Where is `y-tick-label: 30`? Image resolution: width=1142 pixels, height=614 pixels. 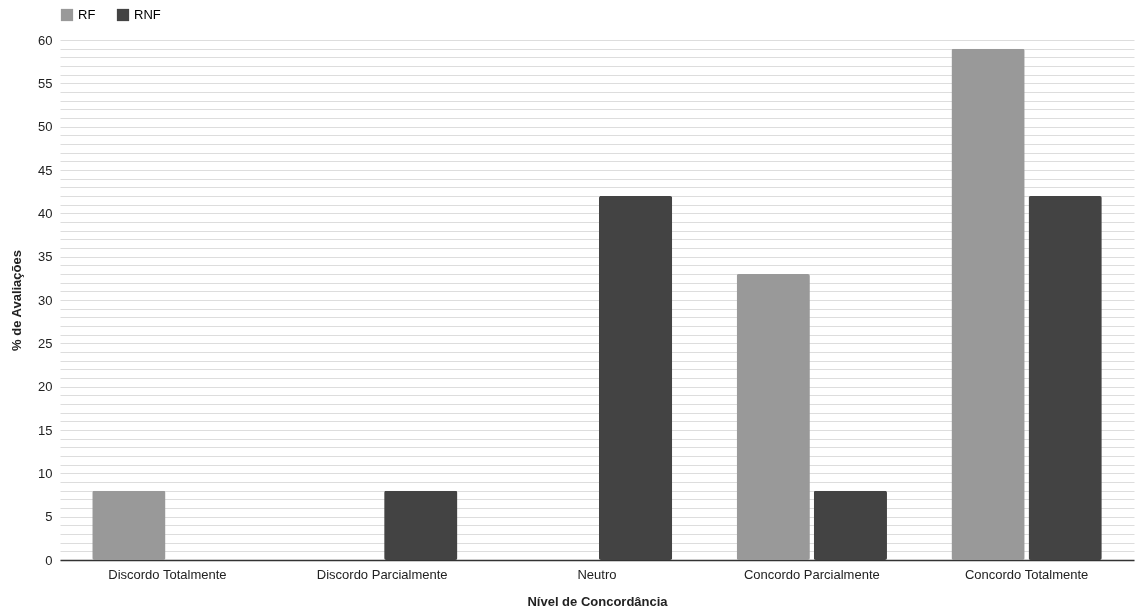 y-tick-label: 30 is located at coordinates (45, 300).